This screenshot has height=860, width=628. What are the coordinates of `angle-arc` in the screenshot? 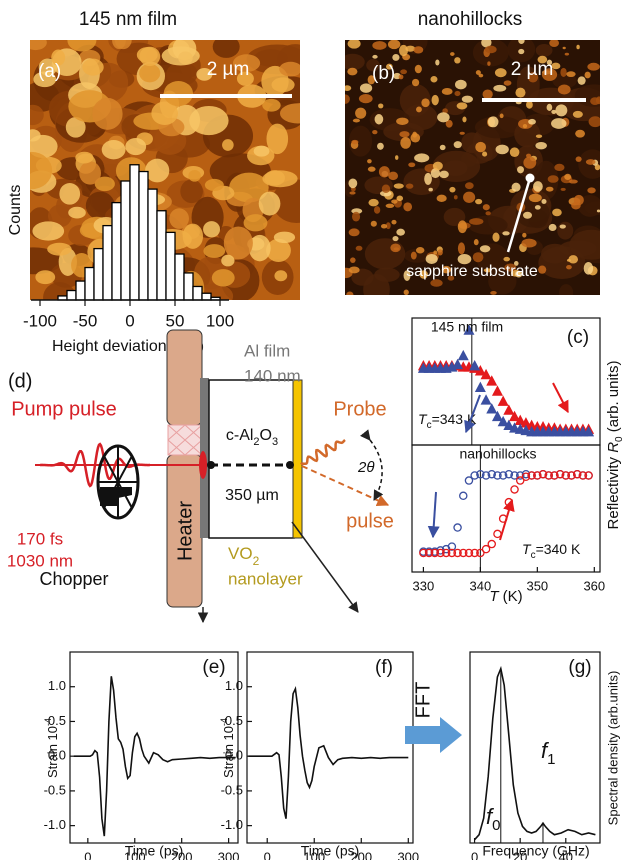 It's located at (372, 465).